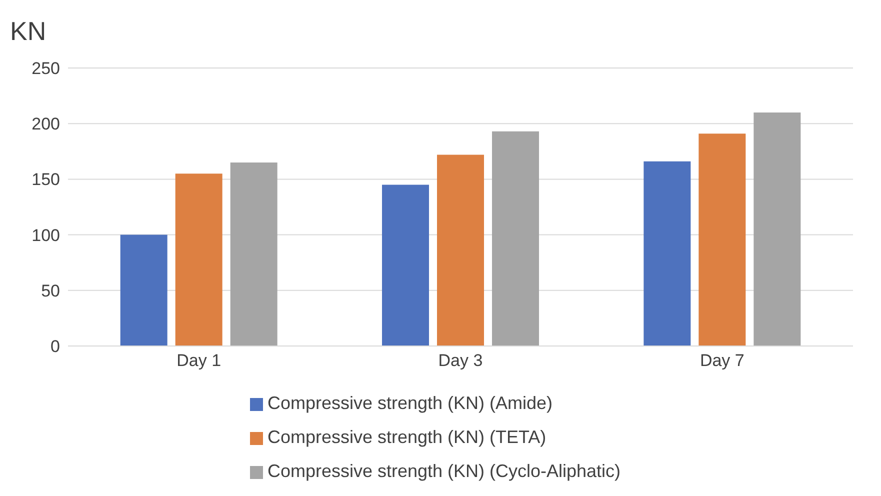  I want to click on x-tick-label: Day 1, so click(199, 360).